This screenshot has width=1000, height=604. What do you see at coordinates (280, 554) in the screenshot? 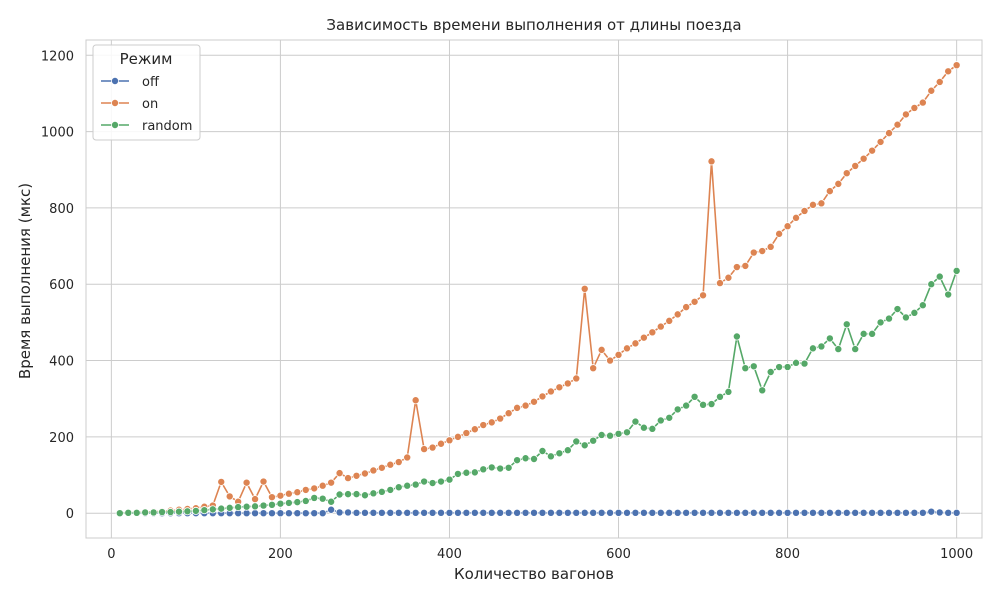
I see `x-tick-label: 200` at bounding box center [280, 554].